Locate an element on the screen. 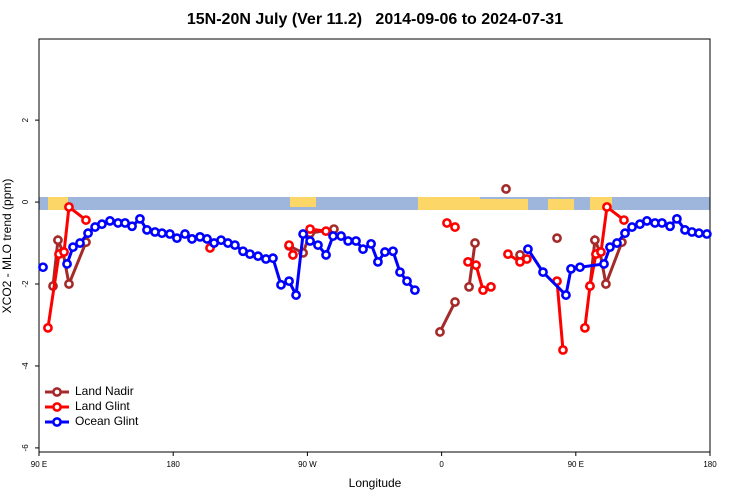  x-tick-label: 0 is located at coordinates (441, 464).